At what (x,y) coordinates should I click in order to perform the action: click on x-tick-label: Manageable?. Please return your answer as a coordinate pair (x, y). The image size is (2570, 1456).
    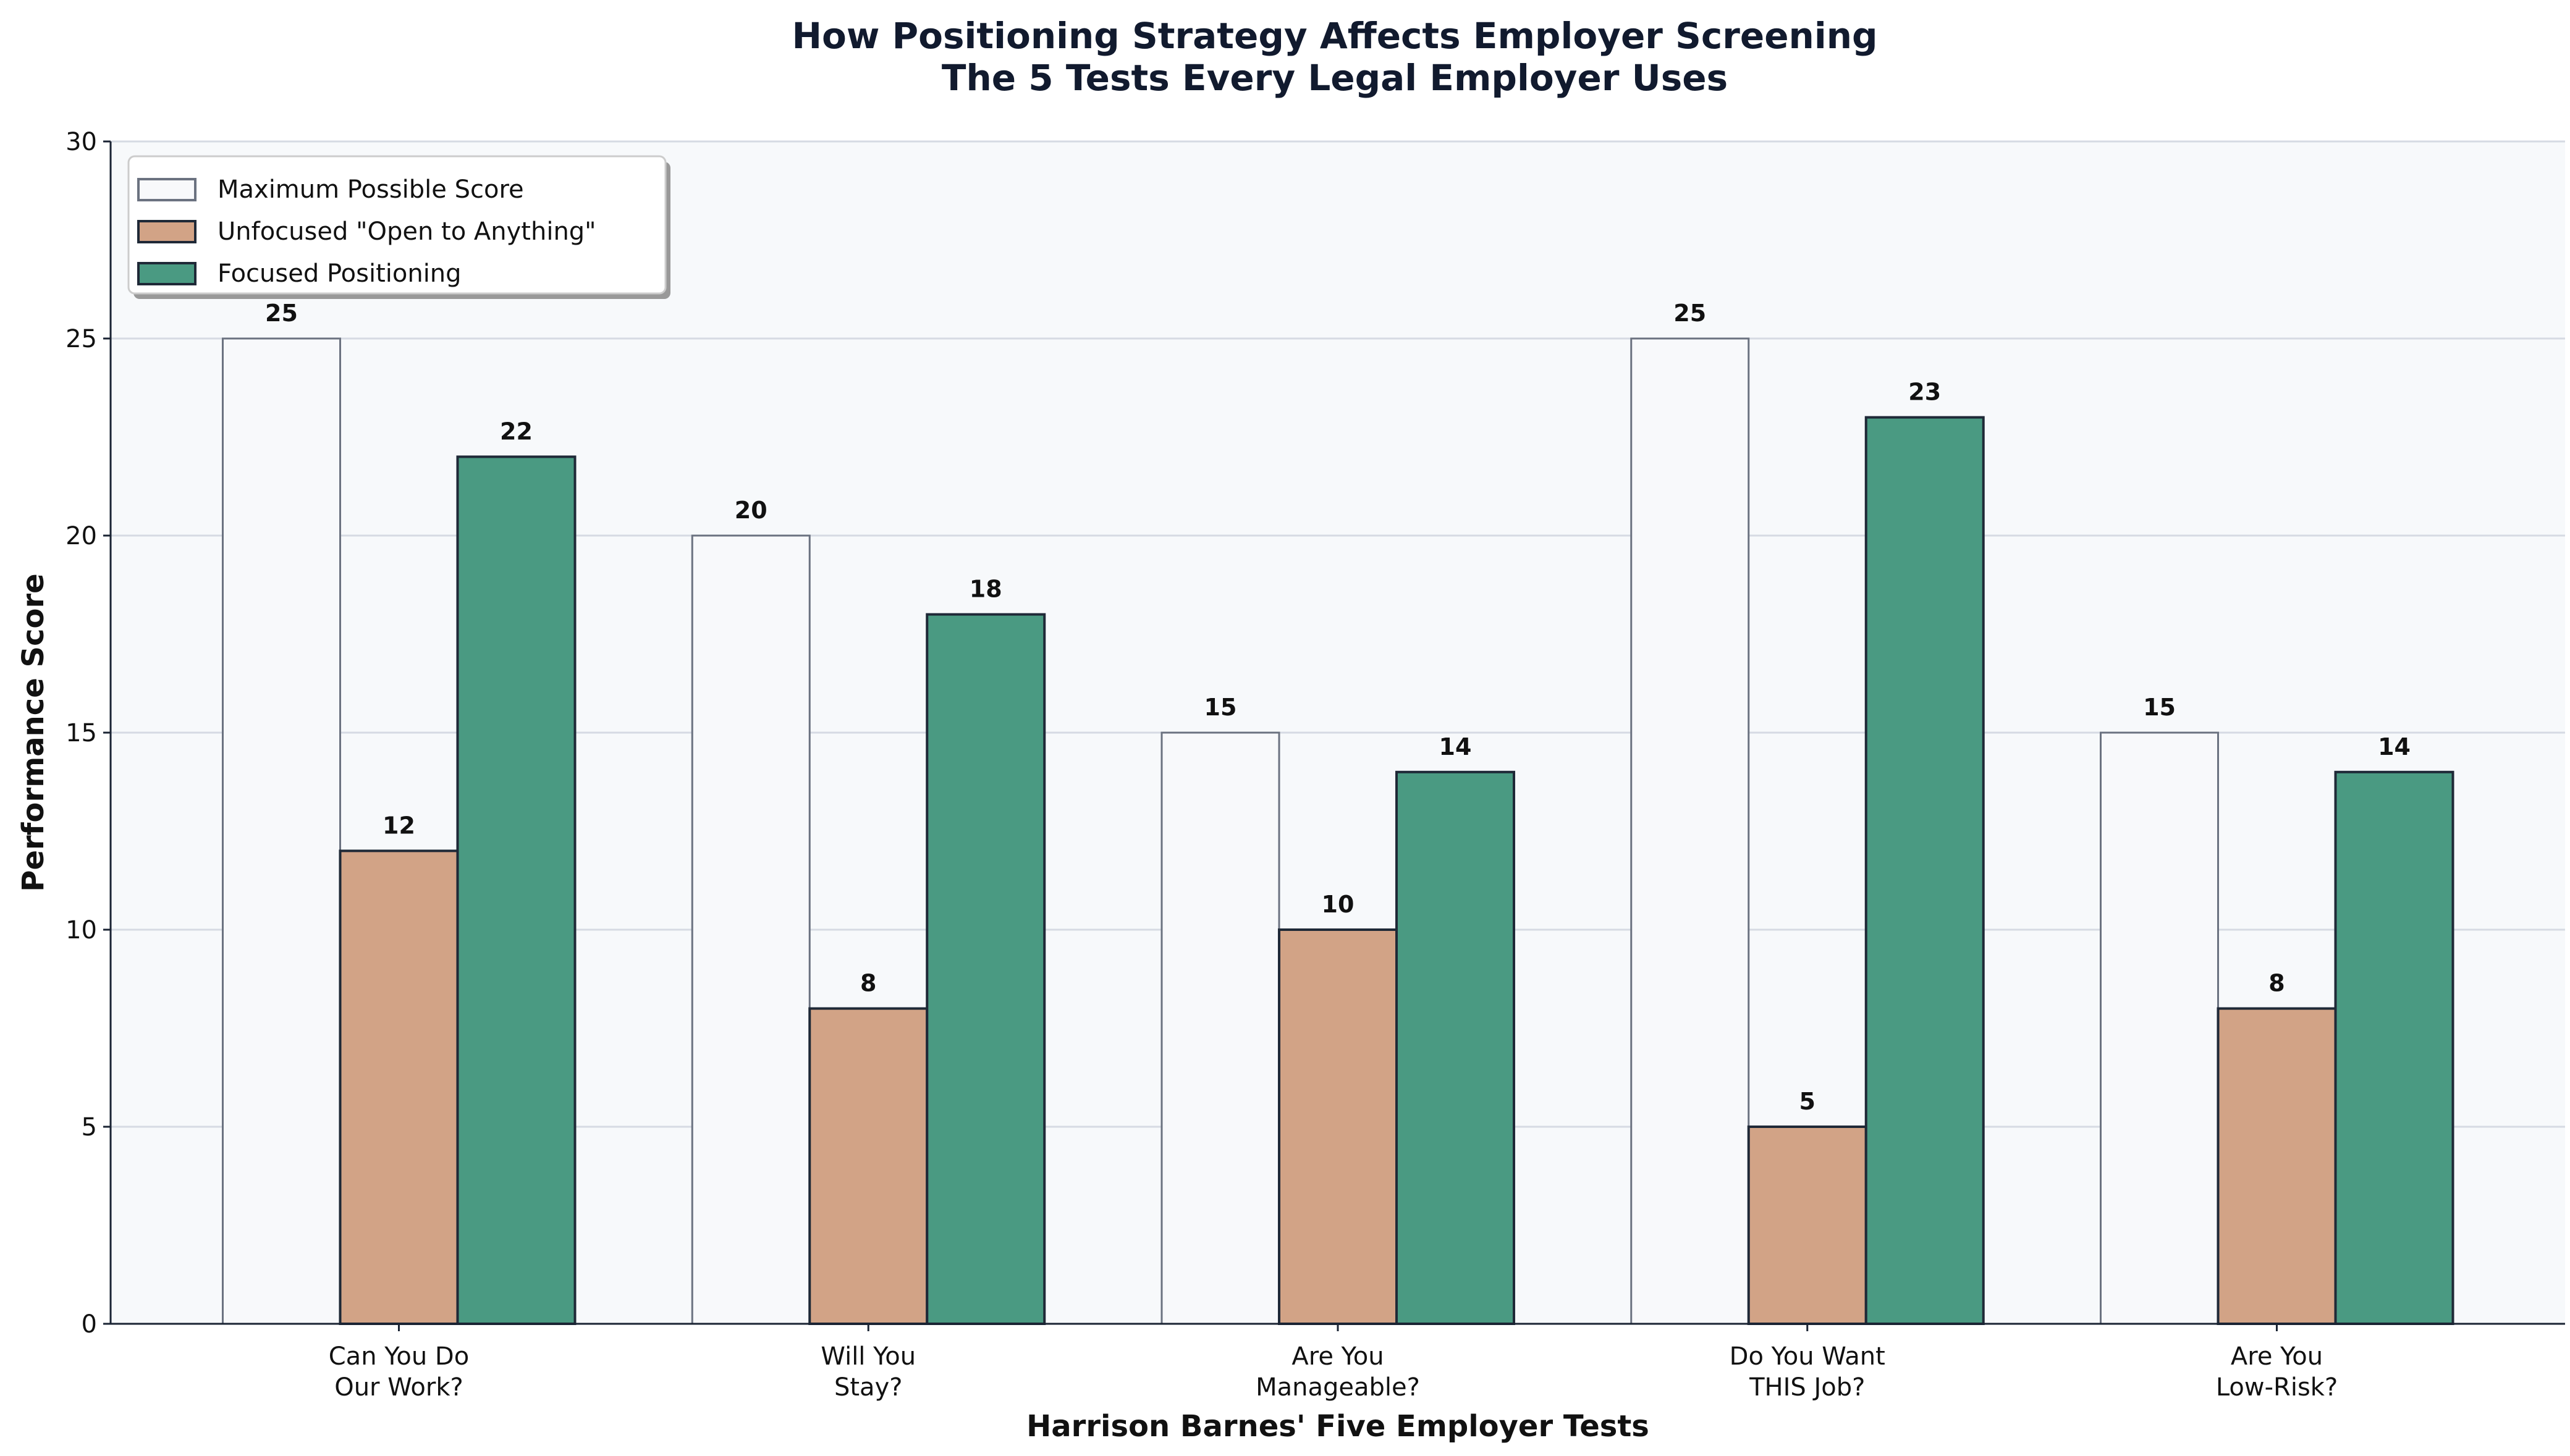
    Looking at the image, I should click on (1338, 1388).